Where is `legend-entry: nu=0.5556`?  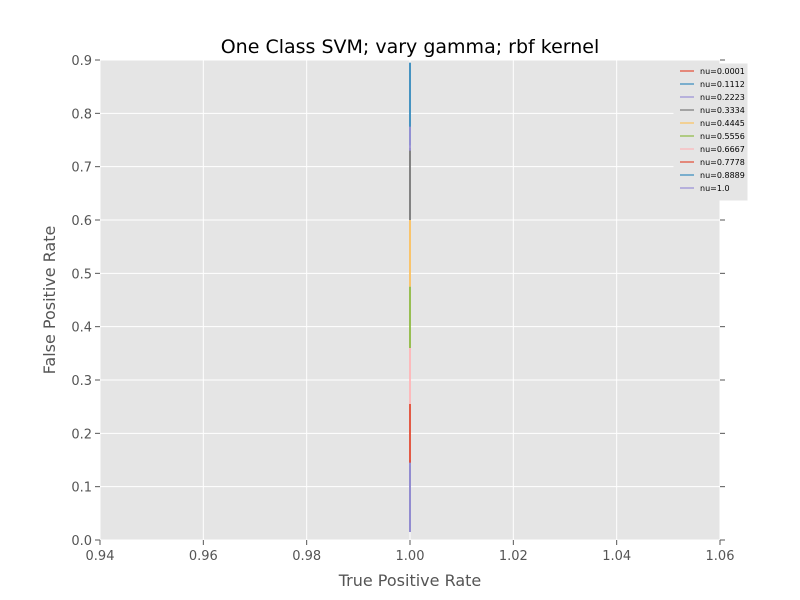 legend-entry: nu=0.5556 is located at coordinates (722, 136).